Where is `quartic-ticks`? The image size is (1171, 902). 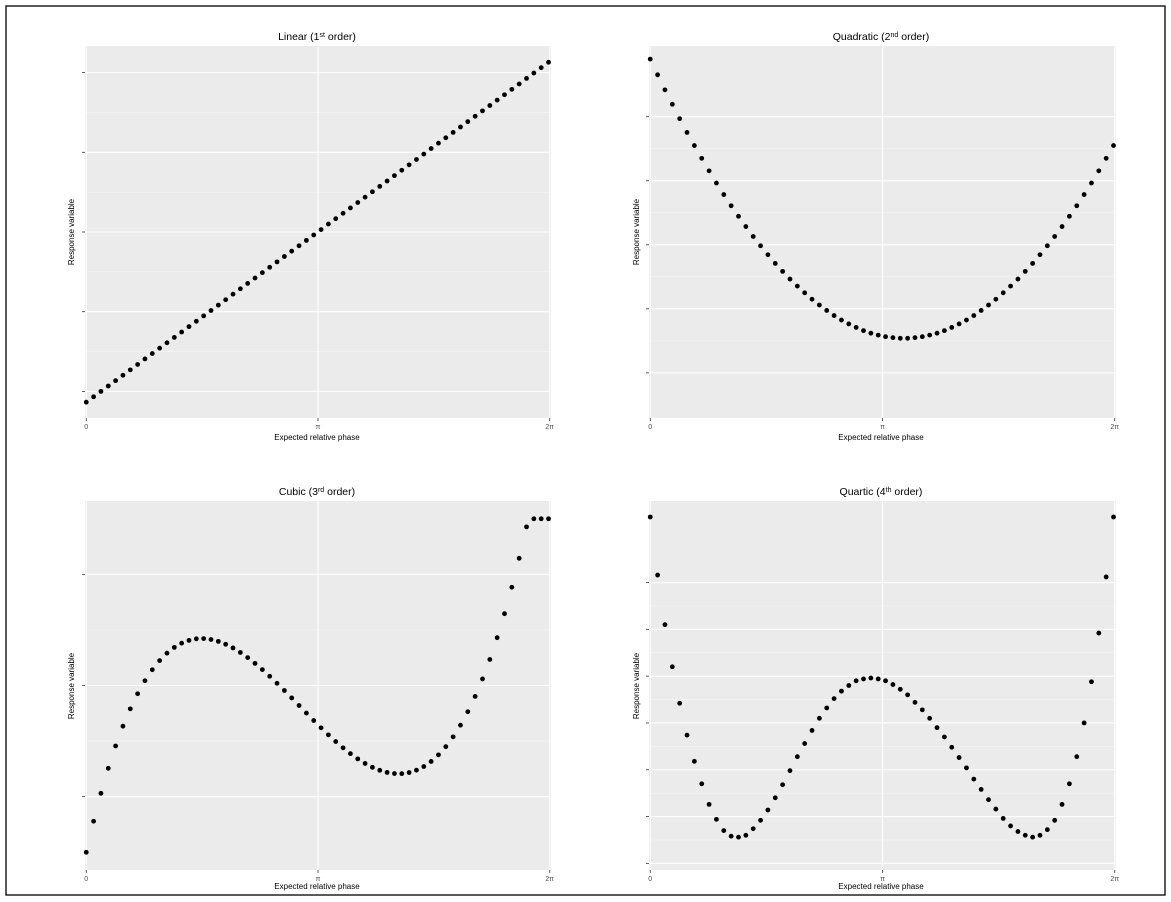
quartic-ticks is located at coordinates (881, 727).